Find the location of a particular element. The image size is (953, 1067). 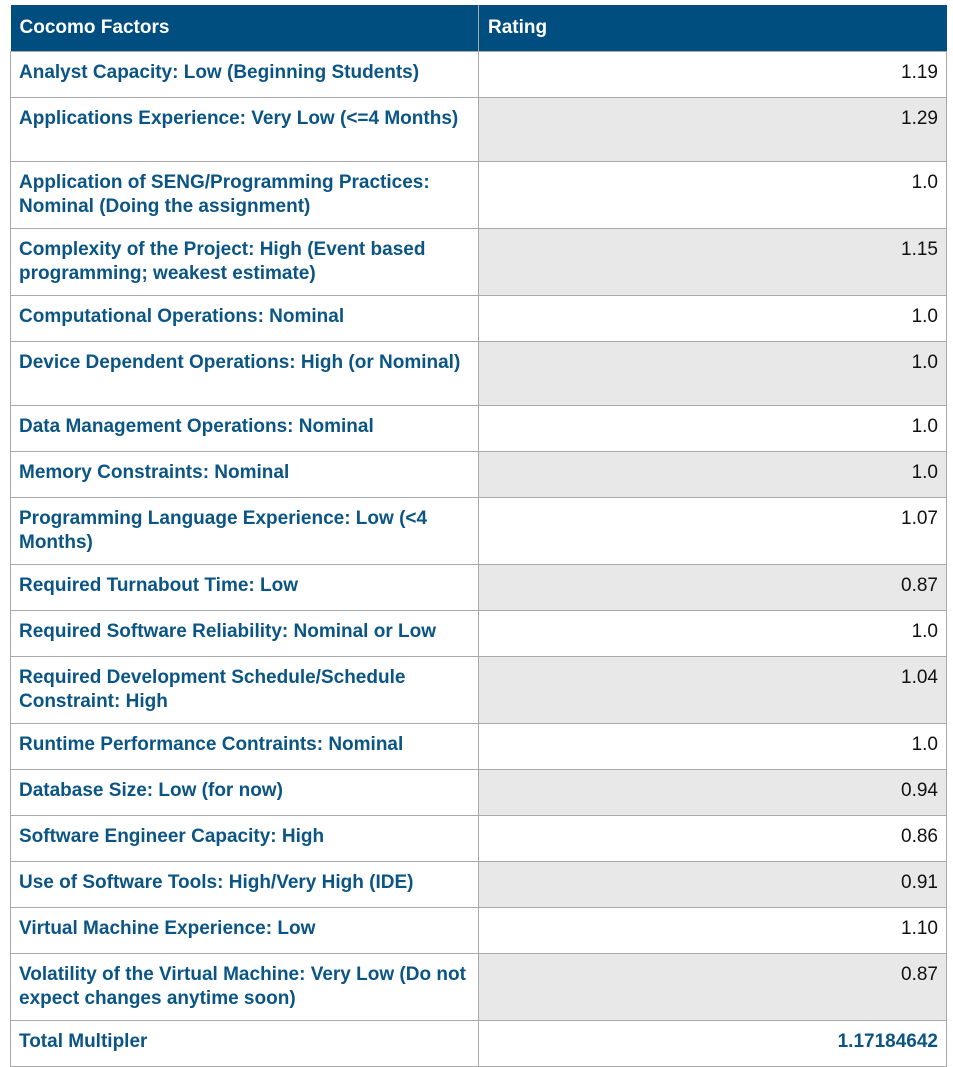

rating-cell: 1.29 is located at coordinates (712, 129).